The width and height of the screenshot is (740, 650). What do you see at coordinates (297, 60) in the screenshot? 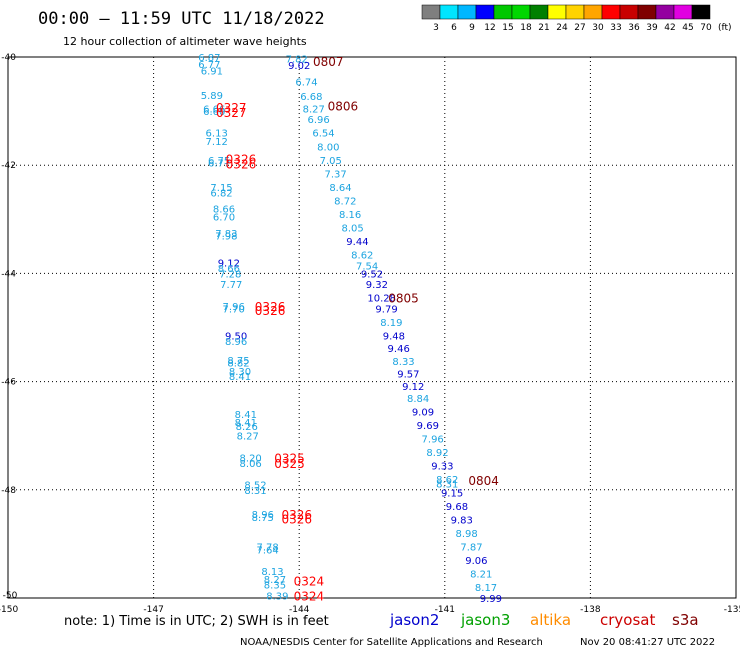
I see `wave-height-label: 7.82` at bounding box center [297, 60].